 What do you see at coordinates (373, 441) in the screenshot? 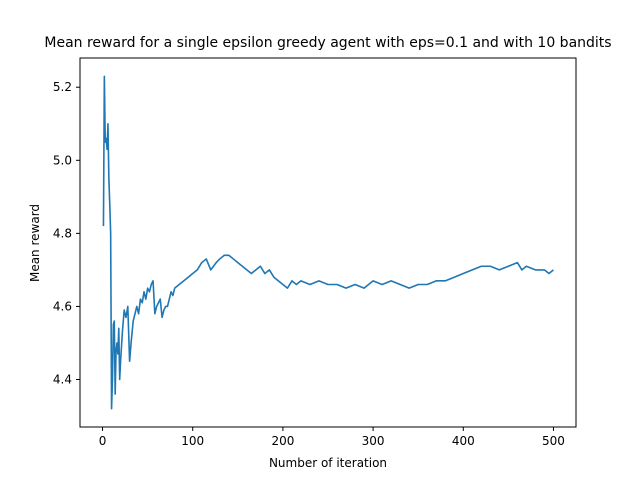
I see `x-tick-label: 300` at bounding box center [373, 441].